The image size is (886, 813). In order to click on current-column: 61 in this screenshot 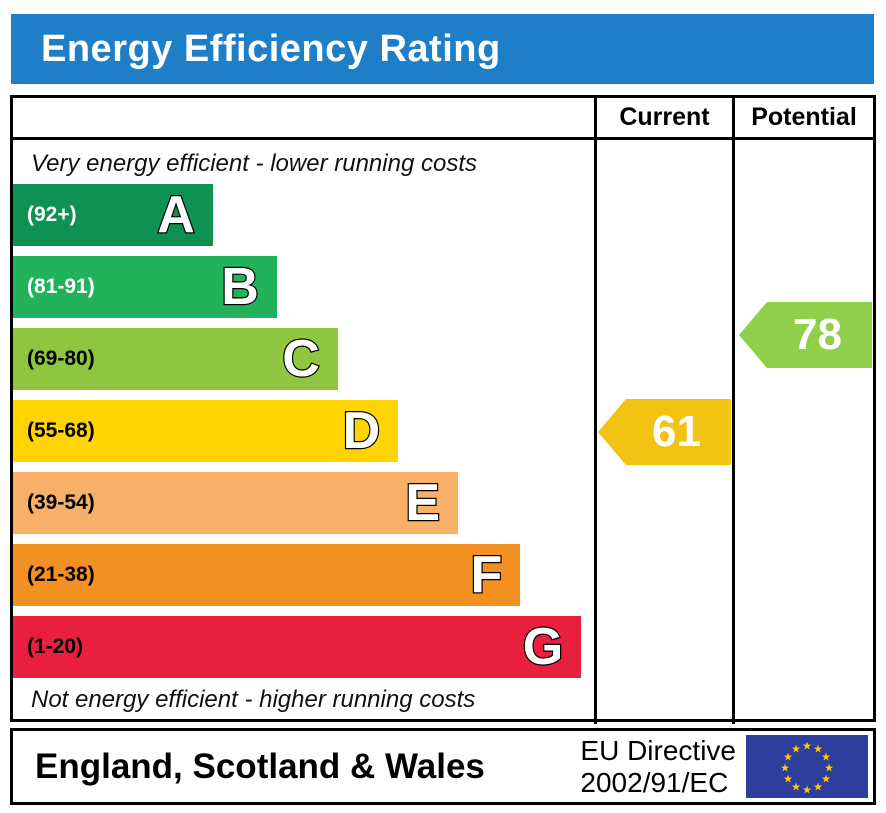, I will do `click(663, 432)`.